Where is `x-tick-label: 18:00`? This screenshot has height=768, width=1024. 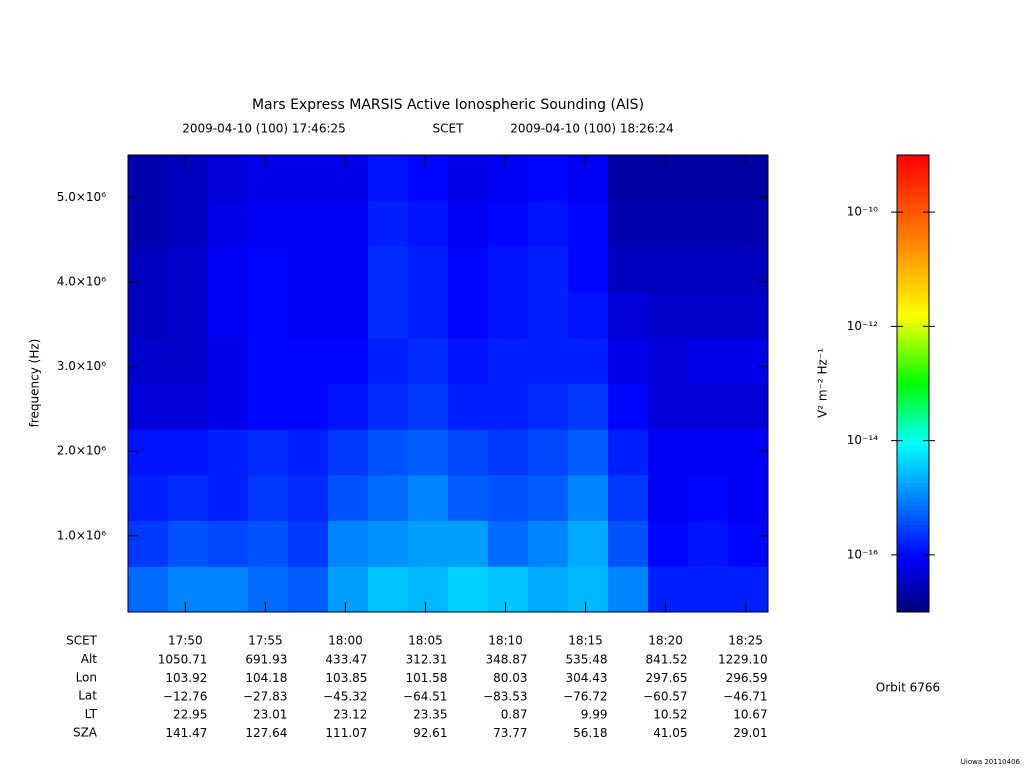
x-tick-label: 18:00 is located at coordinates (345, 641).